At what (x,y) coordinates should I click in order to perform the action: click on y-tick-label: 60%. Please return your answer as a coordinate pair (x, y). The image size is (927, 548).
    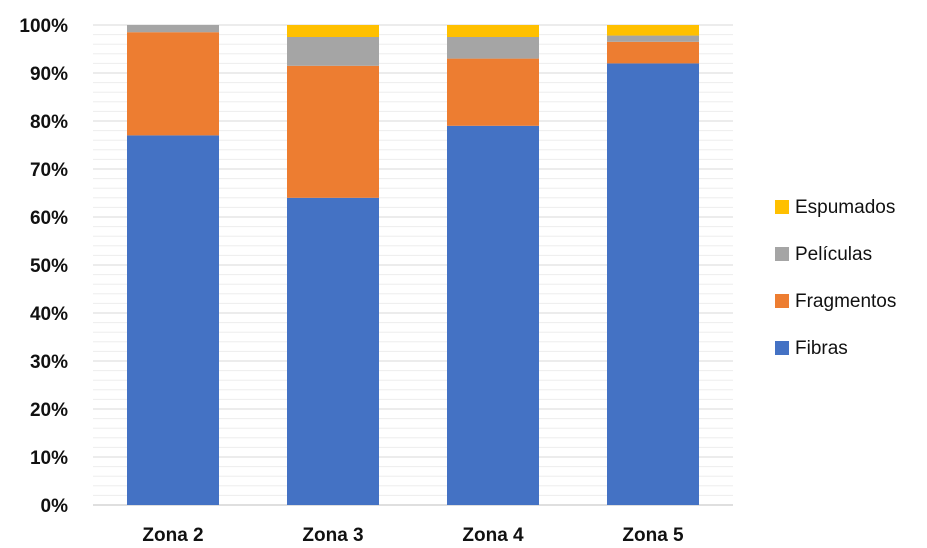
    Looking at the image, I should click on (49, 218).